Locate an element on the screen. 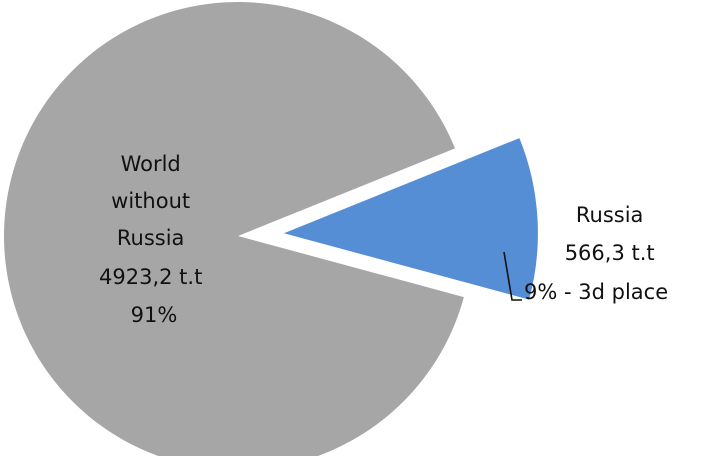  russia-leader-line is located at coordinates (512, 276).